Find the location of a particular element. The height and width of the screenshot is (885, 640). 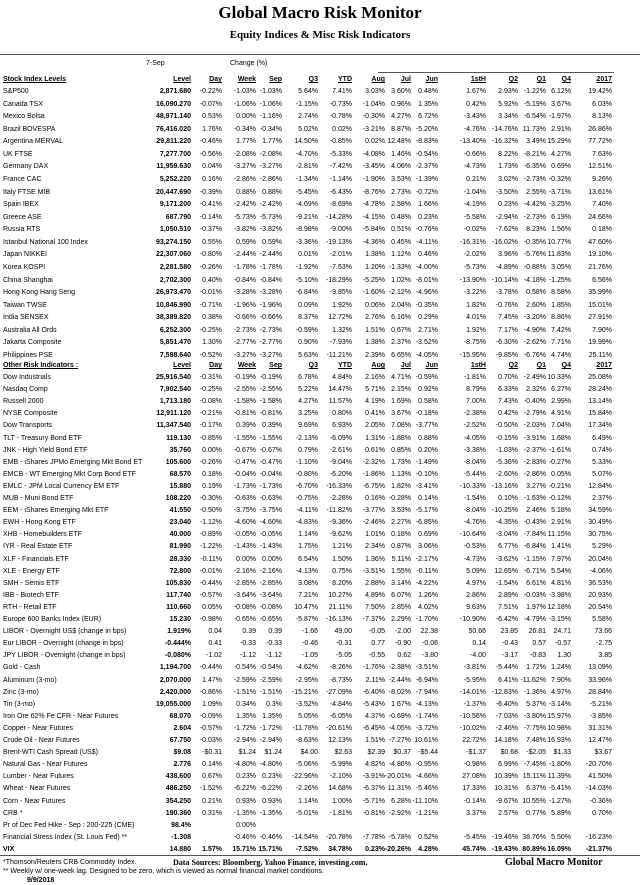

cell-h1: -8.04% is located at coordinates (474, 511).